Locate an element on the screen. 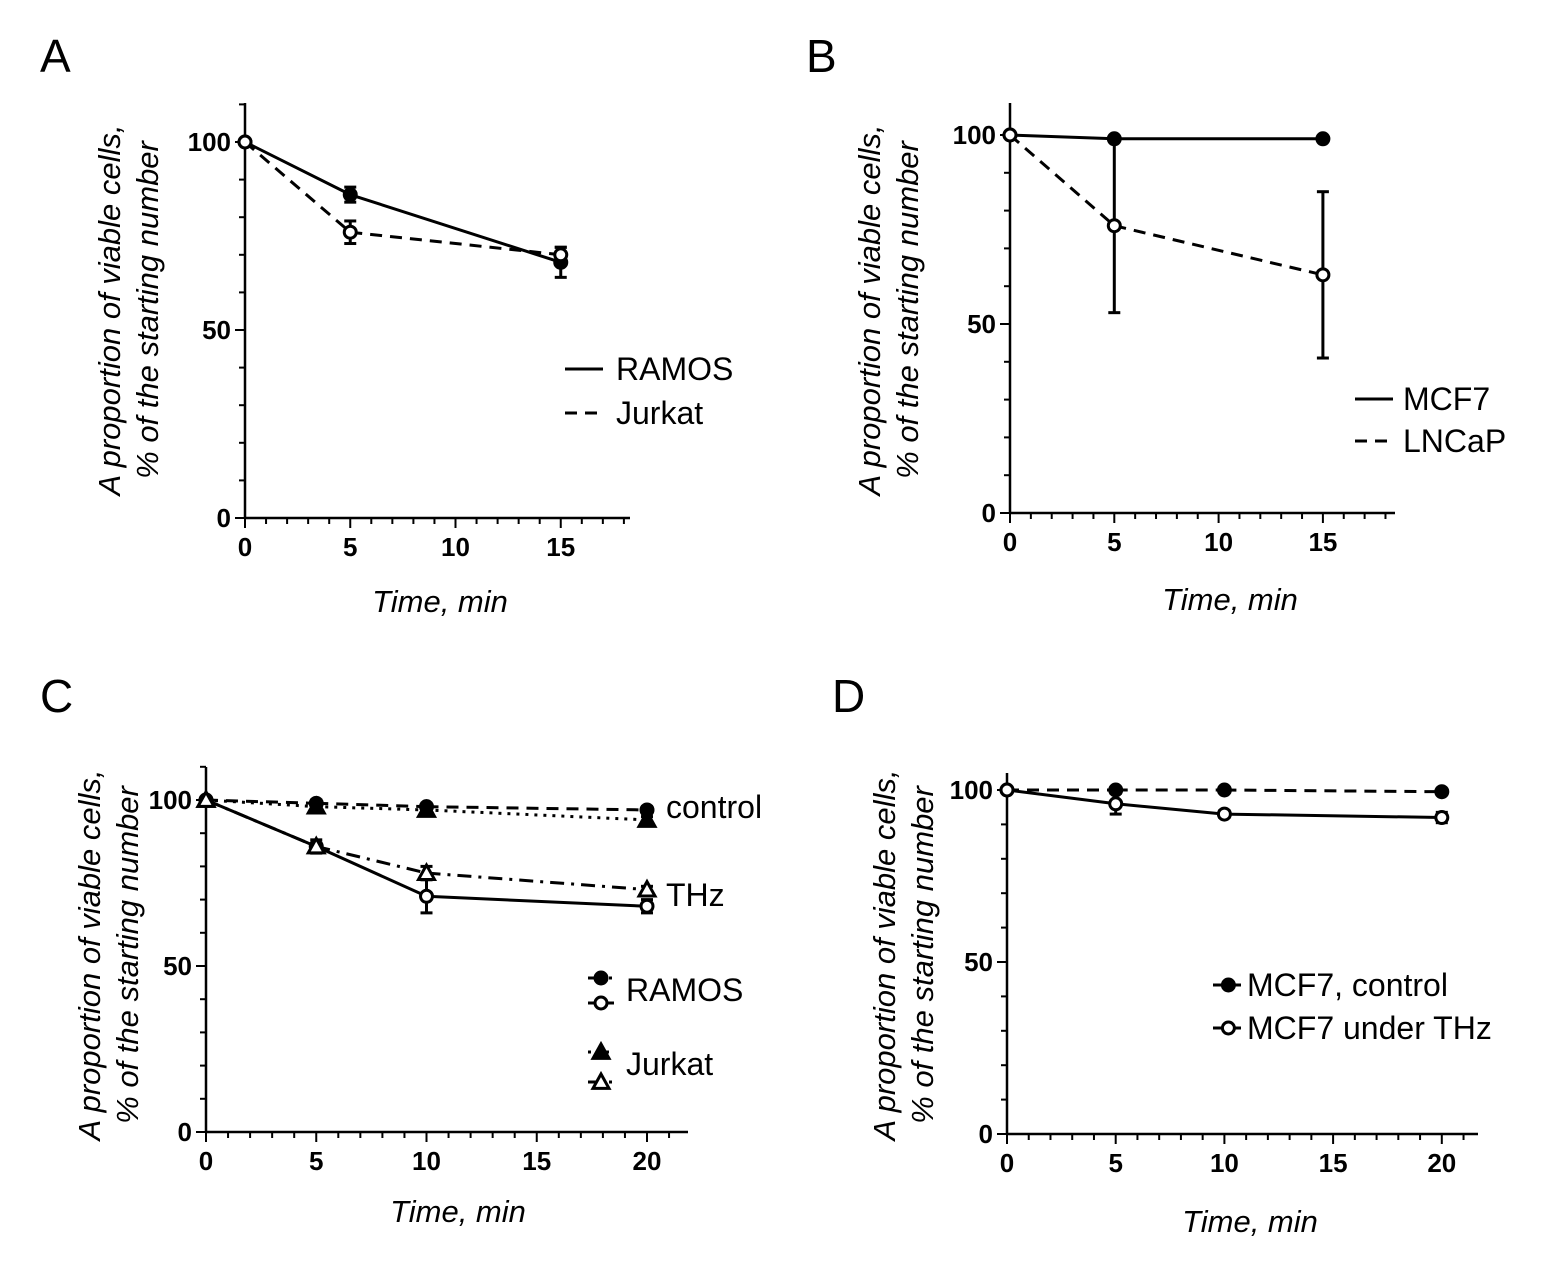 This screenshot has width=1548, height=1264. annotation-thz: THz is located at coordinates (695, 895).